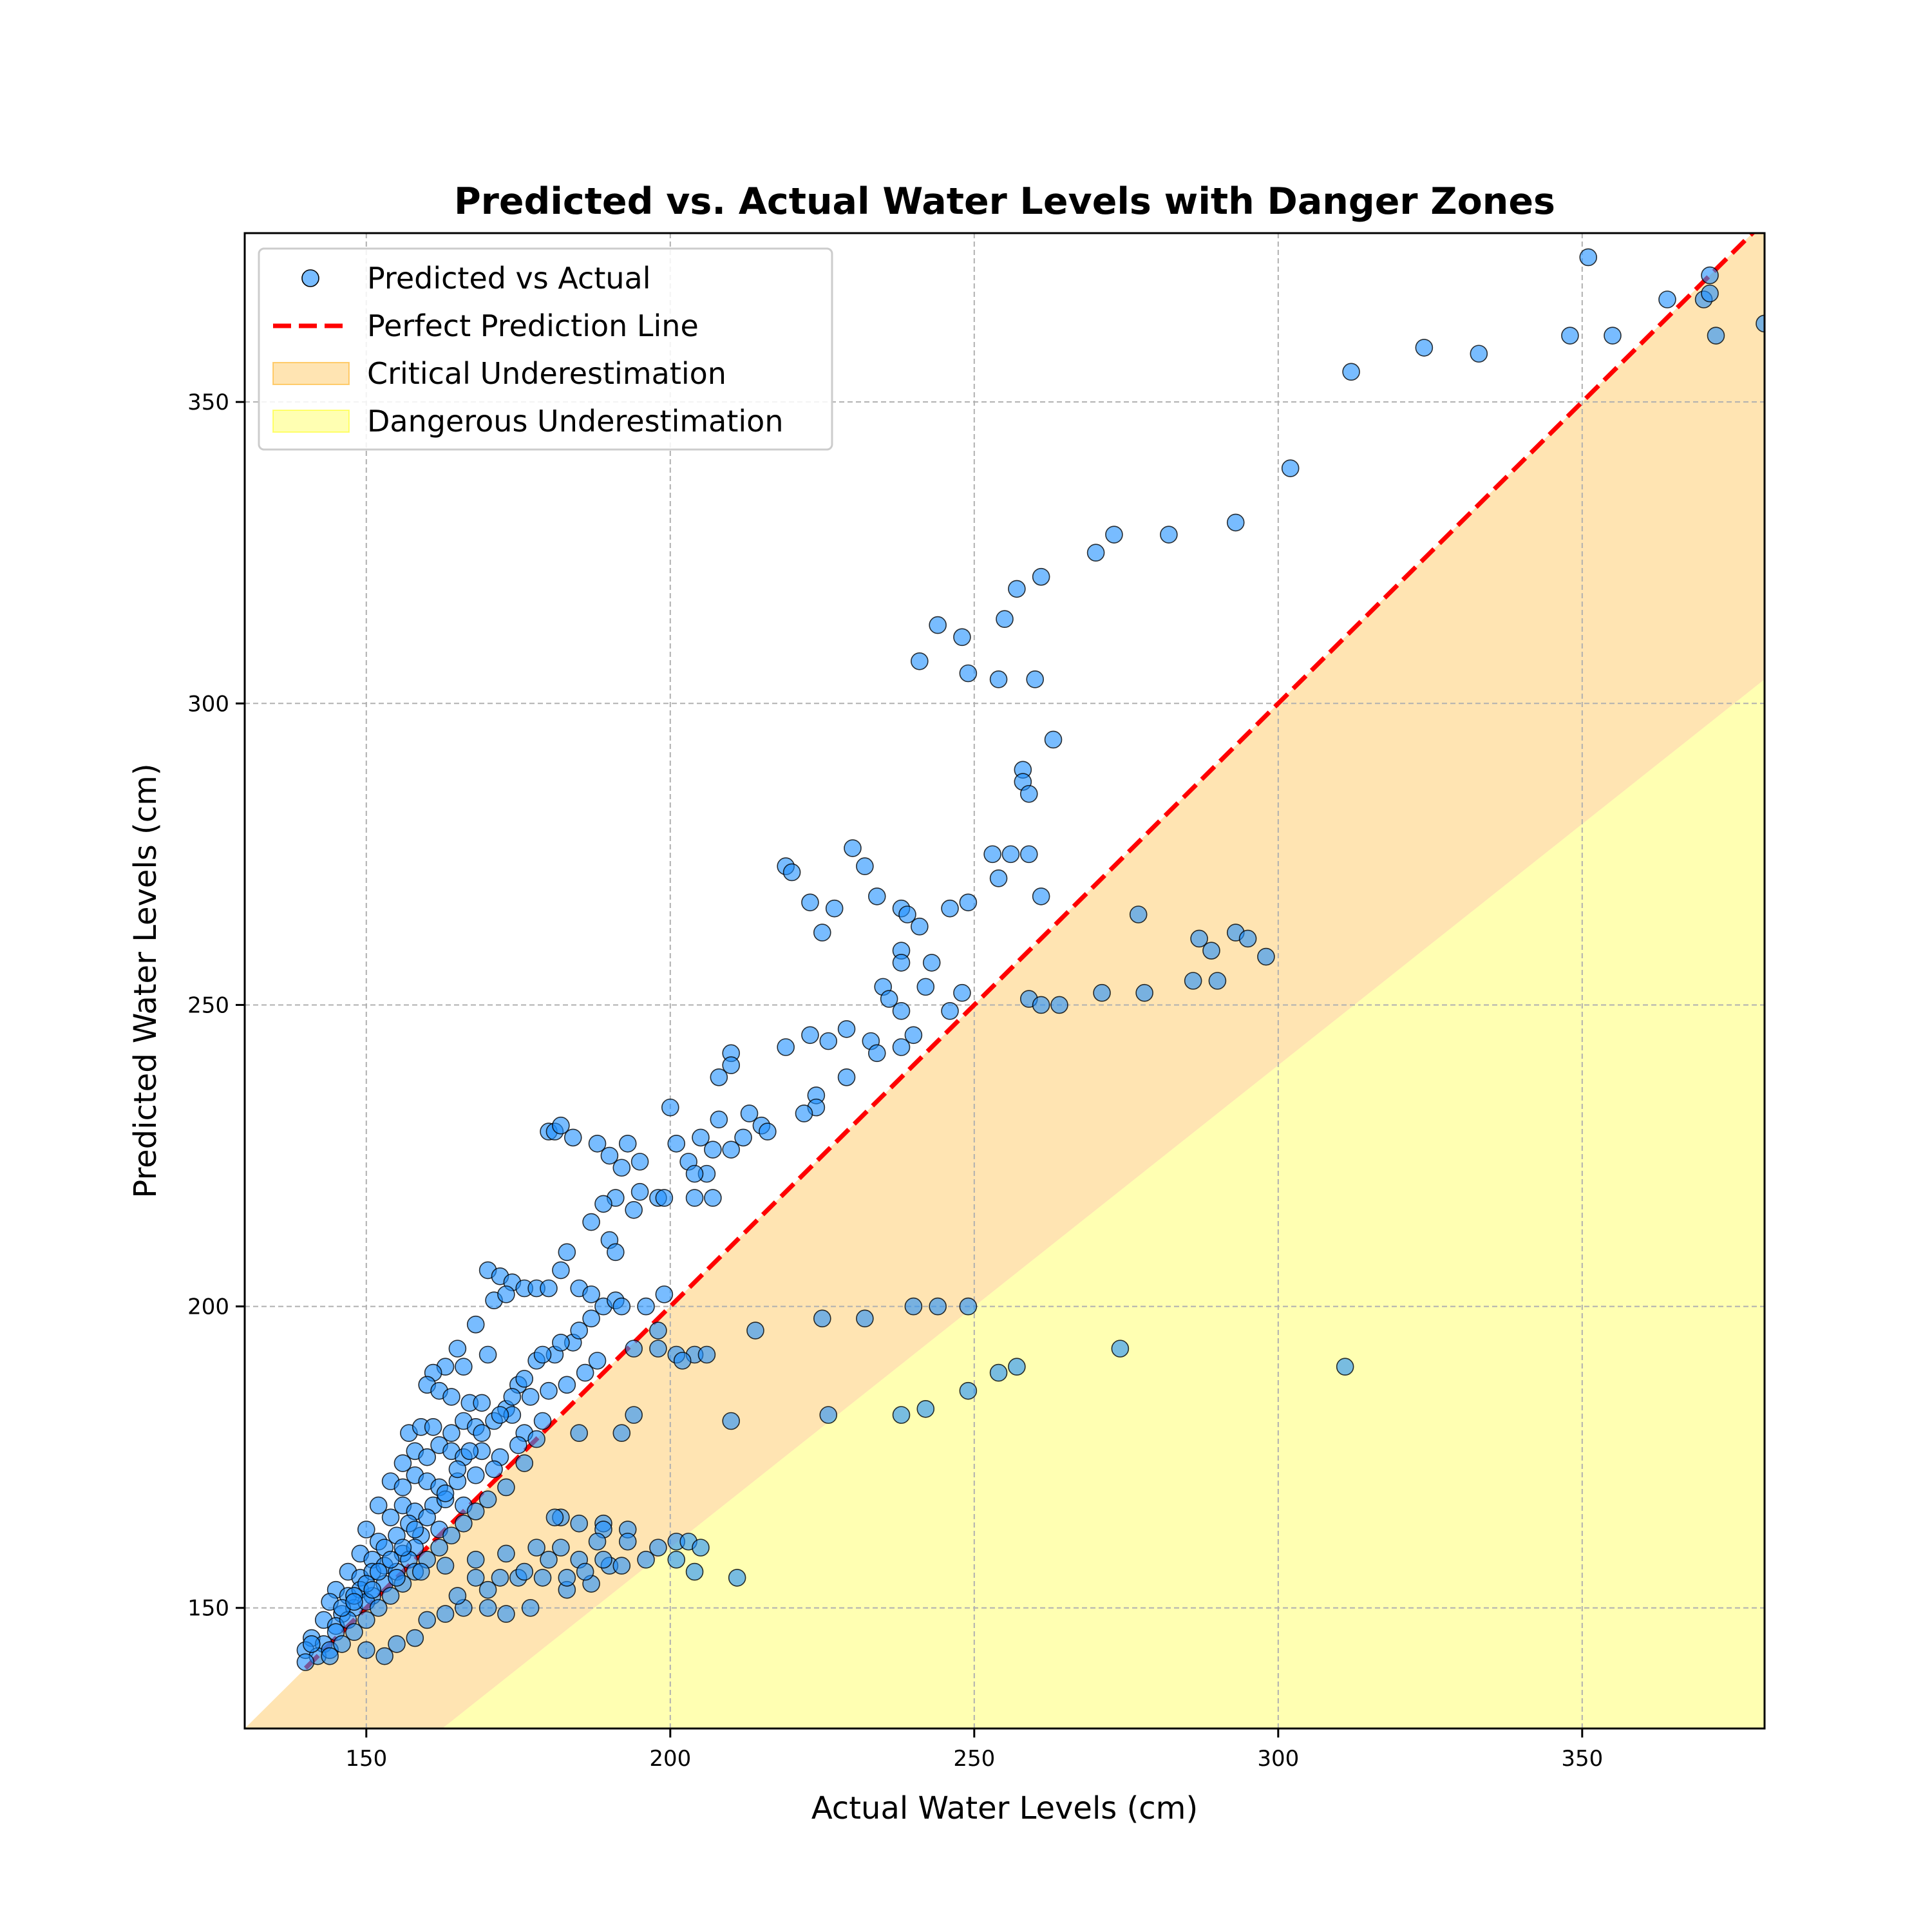  I want to click on legend-label: Critical Underestimation, so click(546, 373).